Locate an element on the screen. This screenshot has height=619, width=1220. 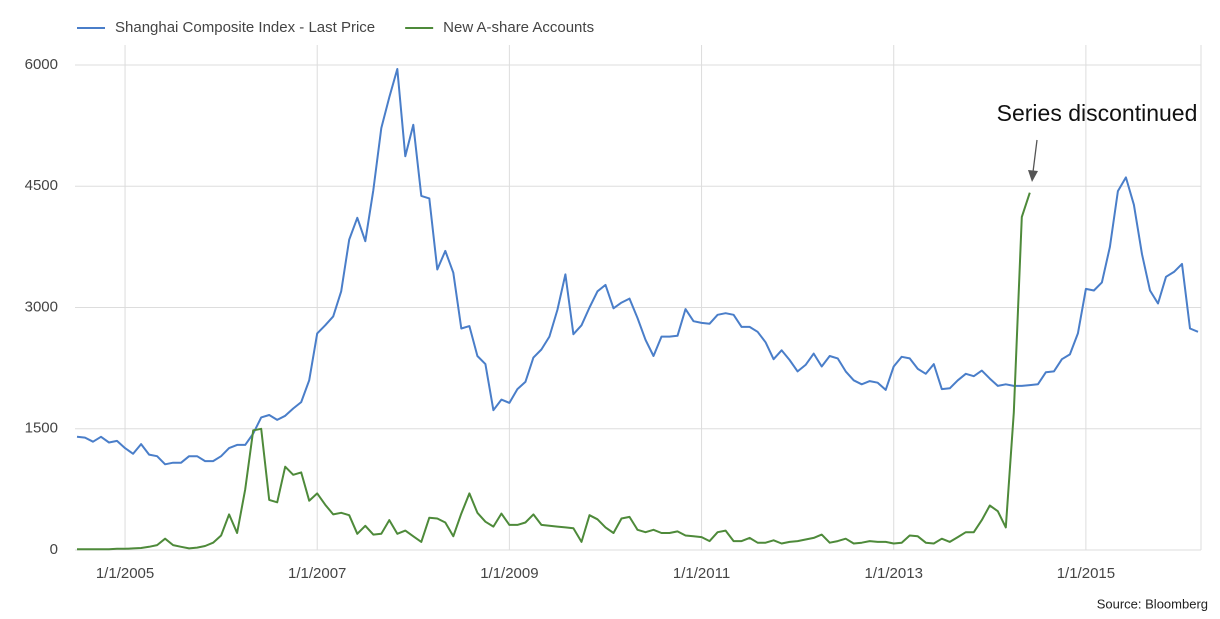
y-tick-label: 0 is located at coordinates (54, 549).